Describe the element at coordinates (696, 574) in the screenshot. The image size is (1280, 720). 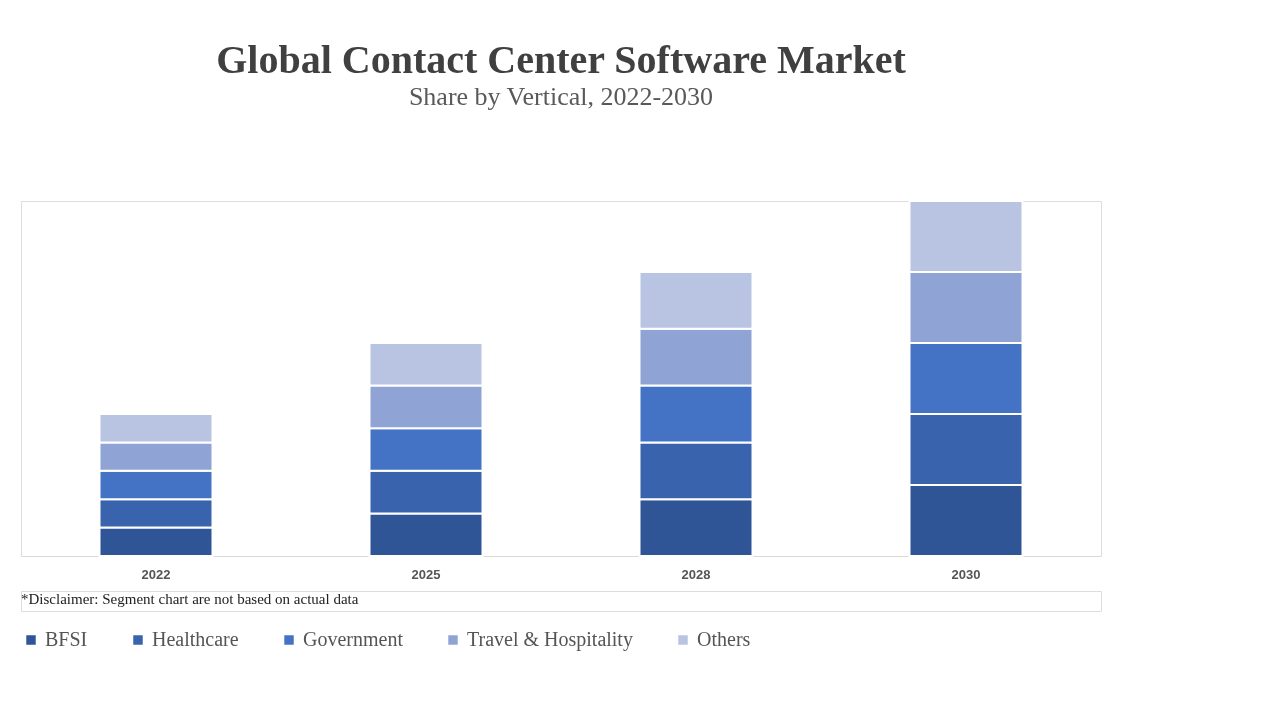
I see `x-tick-label: 2028` at that location.